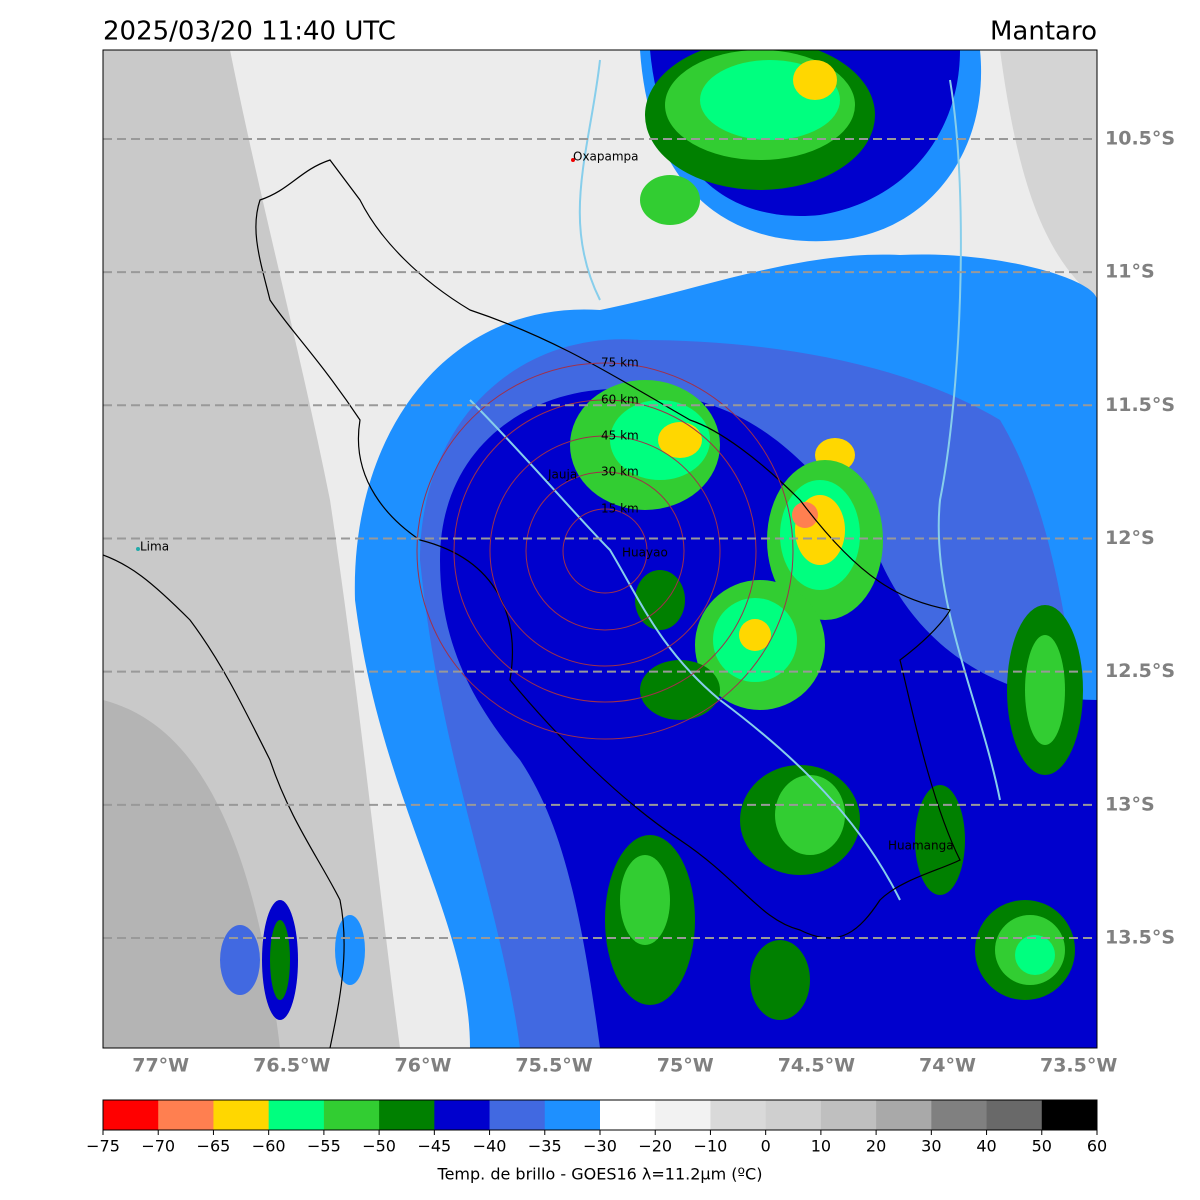 The height and width of the screenshot is (1200, 1200). I want to click on ring-label: 15 km, so click(620, 509).